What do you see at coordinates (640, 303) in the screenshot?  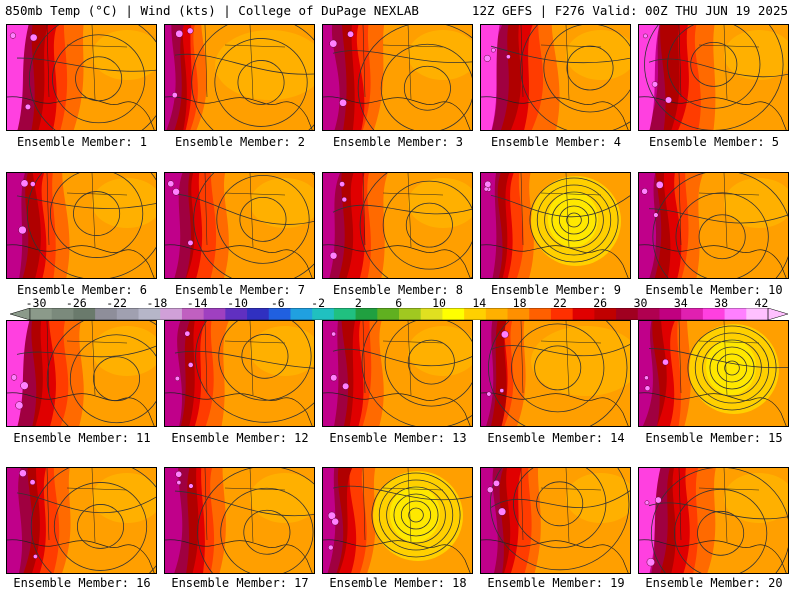 I see `colorbar-tick-label: 30` at bounding box center [640, 303].